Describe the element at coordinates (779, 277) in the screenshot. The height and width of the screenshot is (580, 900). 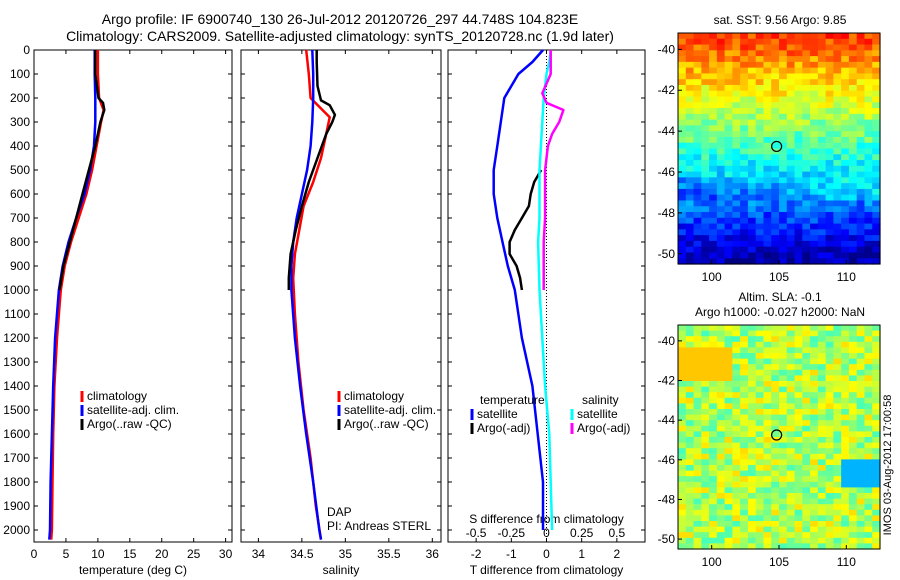
I see `map-lon-tick-label: 105` at that location.